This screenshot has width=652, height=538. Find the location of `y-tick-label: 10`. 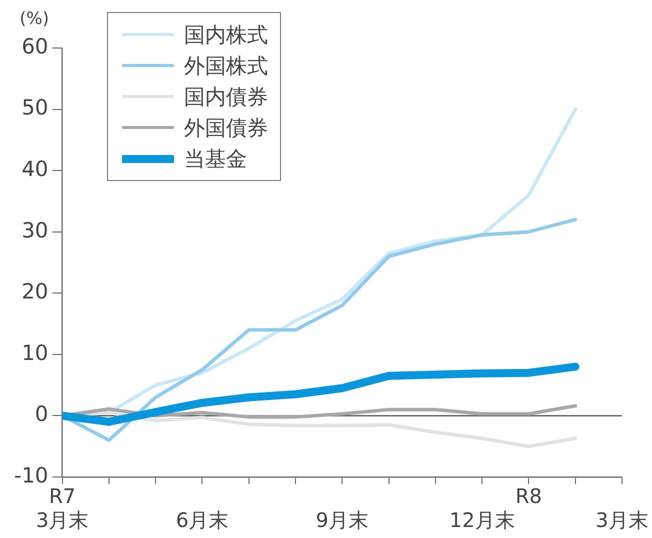

y-tick-label: 10 is located at coordinates (35, 352).